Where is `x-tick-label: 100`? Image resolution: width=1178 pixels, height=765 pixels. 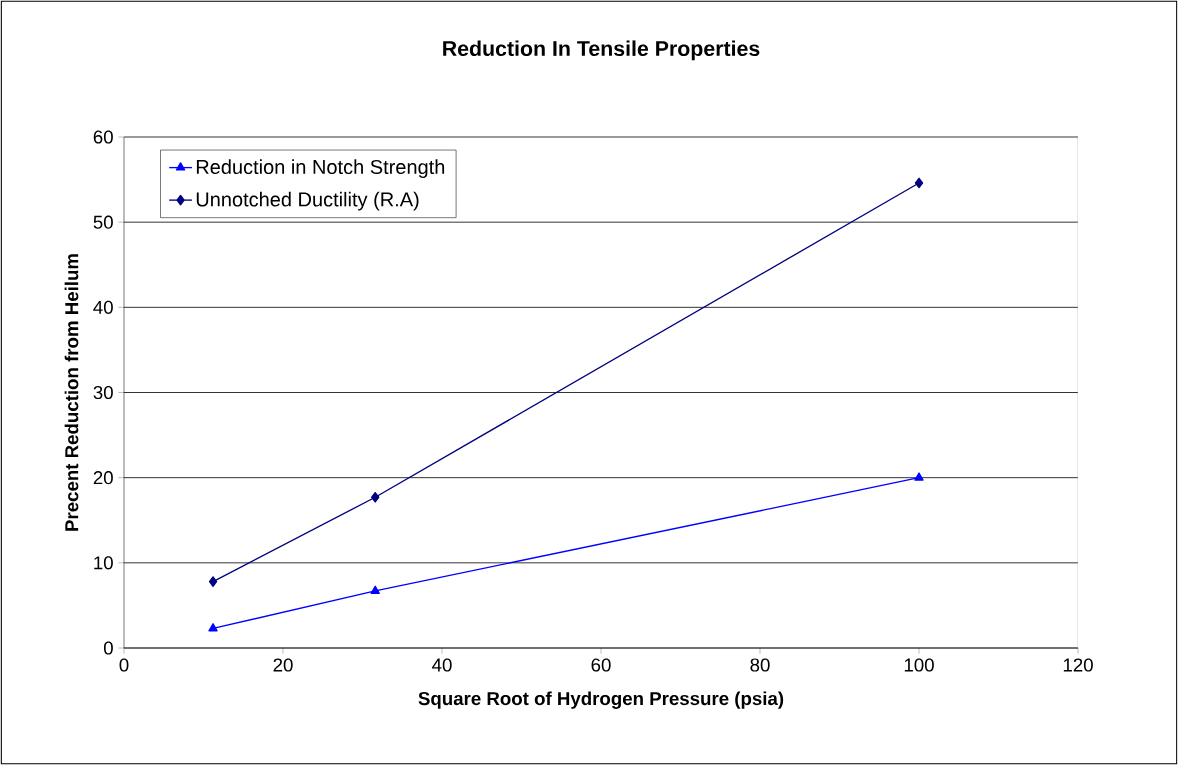
x-tick-label: 100 is located at coordinates (919, 665).